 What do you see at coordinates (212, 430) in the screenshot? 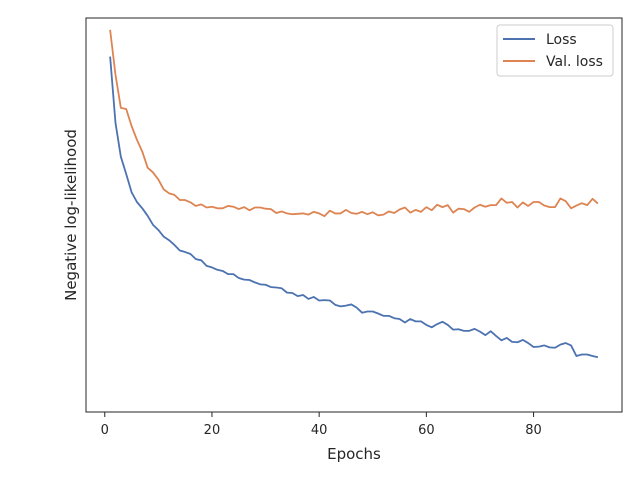
I see `x-tick-label: 20` at bounding box center [212, 430].